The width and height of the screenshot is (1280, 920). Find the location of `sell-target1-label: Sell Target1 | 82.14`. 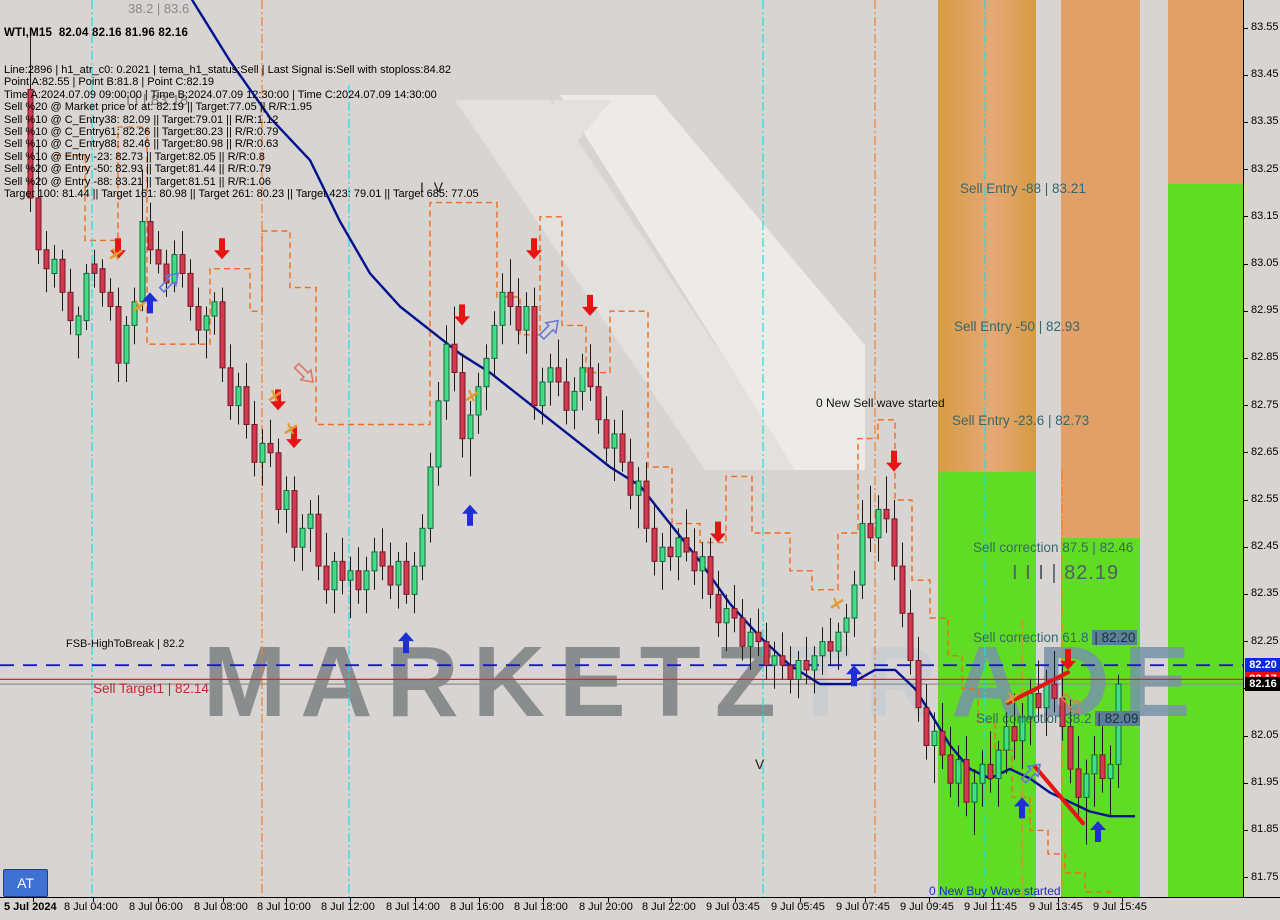

sell-target1-label: Sell Target1 | 82.14 is located at coordinates (151, 688).